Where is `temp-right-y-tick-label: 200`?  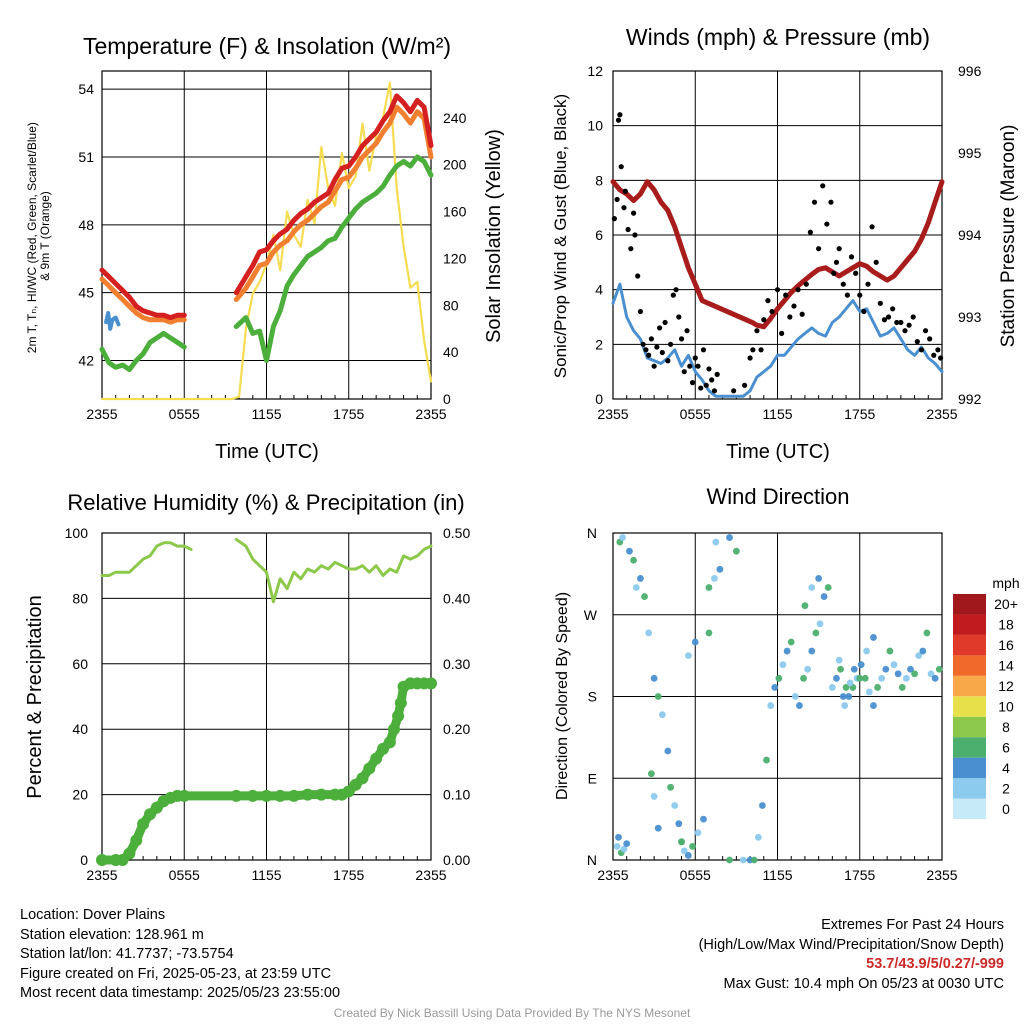 temp-right-y-tick-label: 200 is located at coordinates (455, 165).